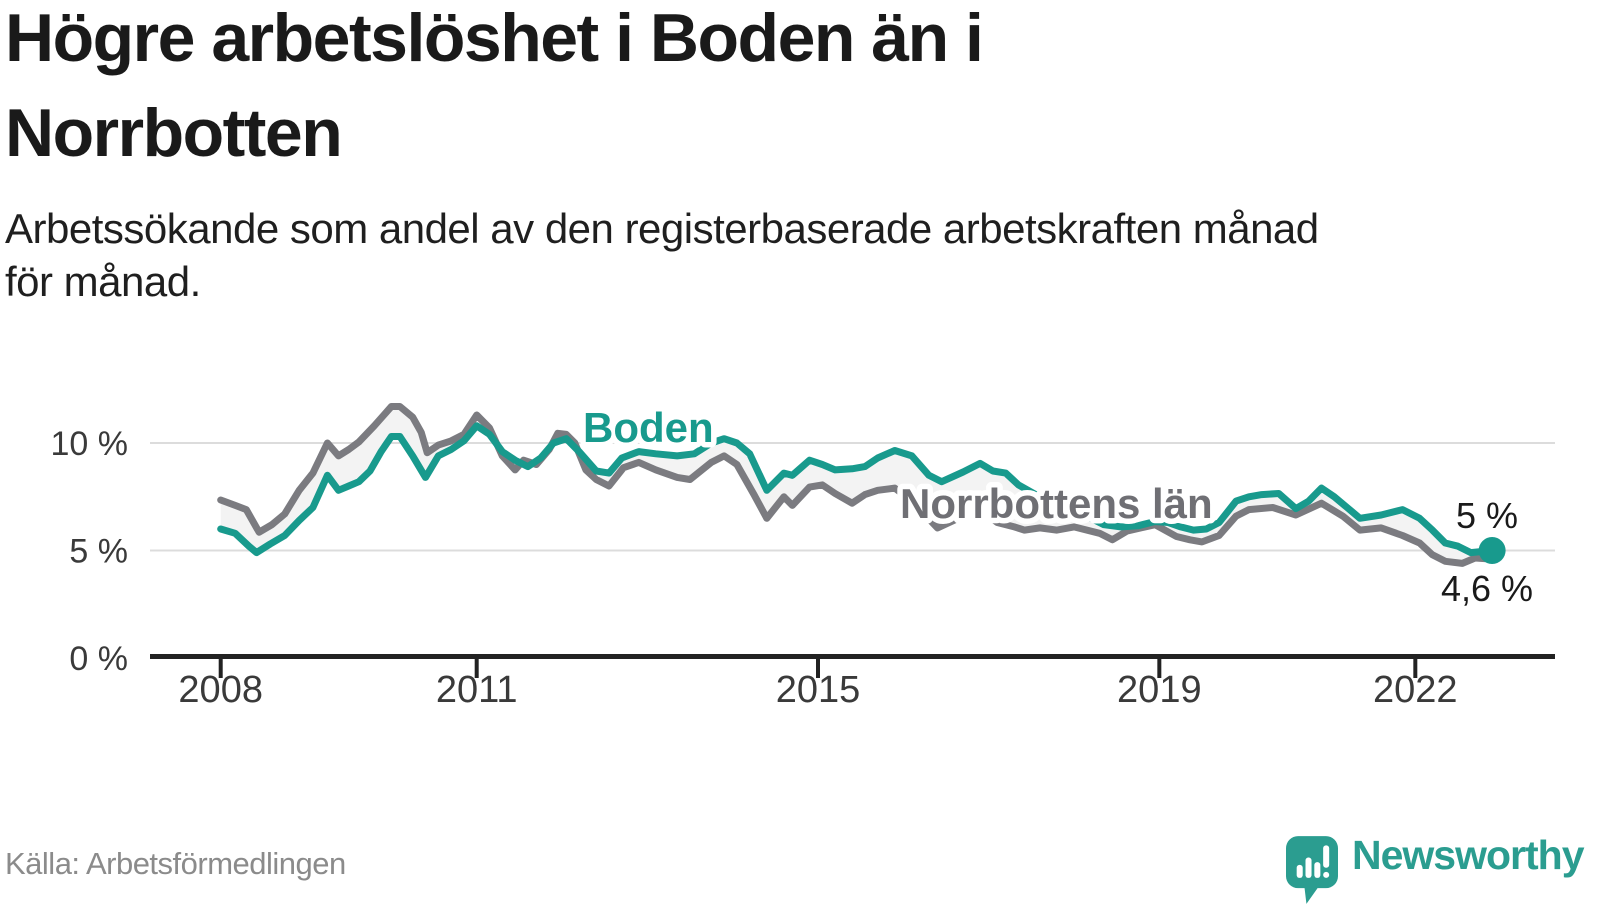 Image resolution: width=1600 pixels, height=906 pixels. I want to click on page-title-line1: Högre arbetslöshet i Boden än i, so click(494, 38).